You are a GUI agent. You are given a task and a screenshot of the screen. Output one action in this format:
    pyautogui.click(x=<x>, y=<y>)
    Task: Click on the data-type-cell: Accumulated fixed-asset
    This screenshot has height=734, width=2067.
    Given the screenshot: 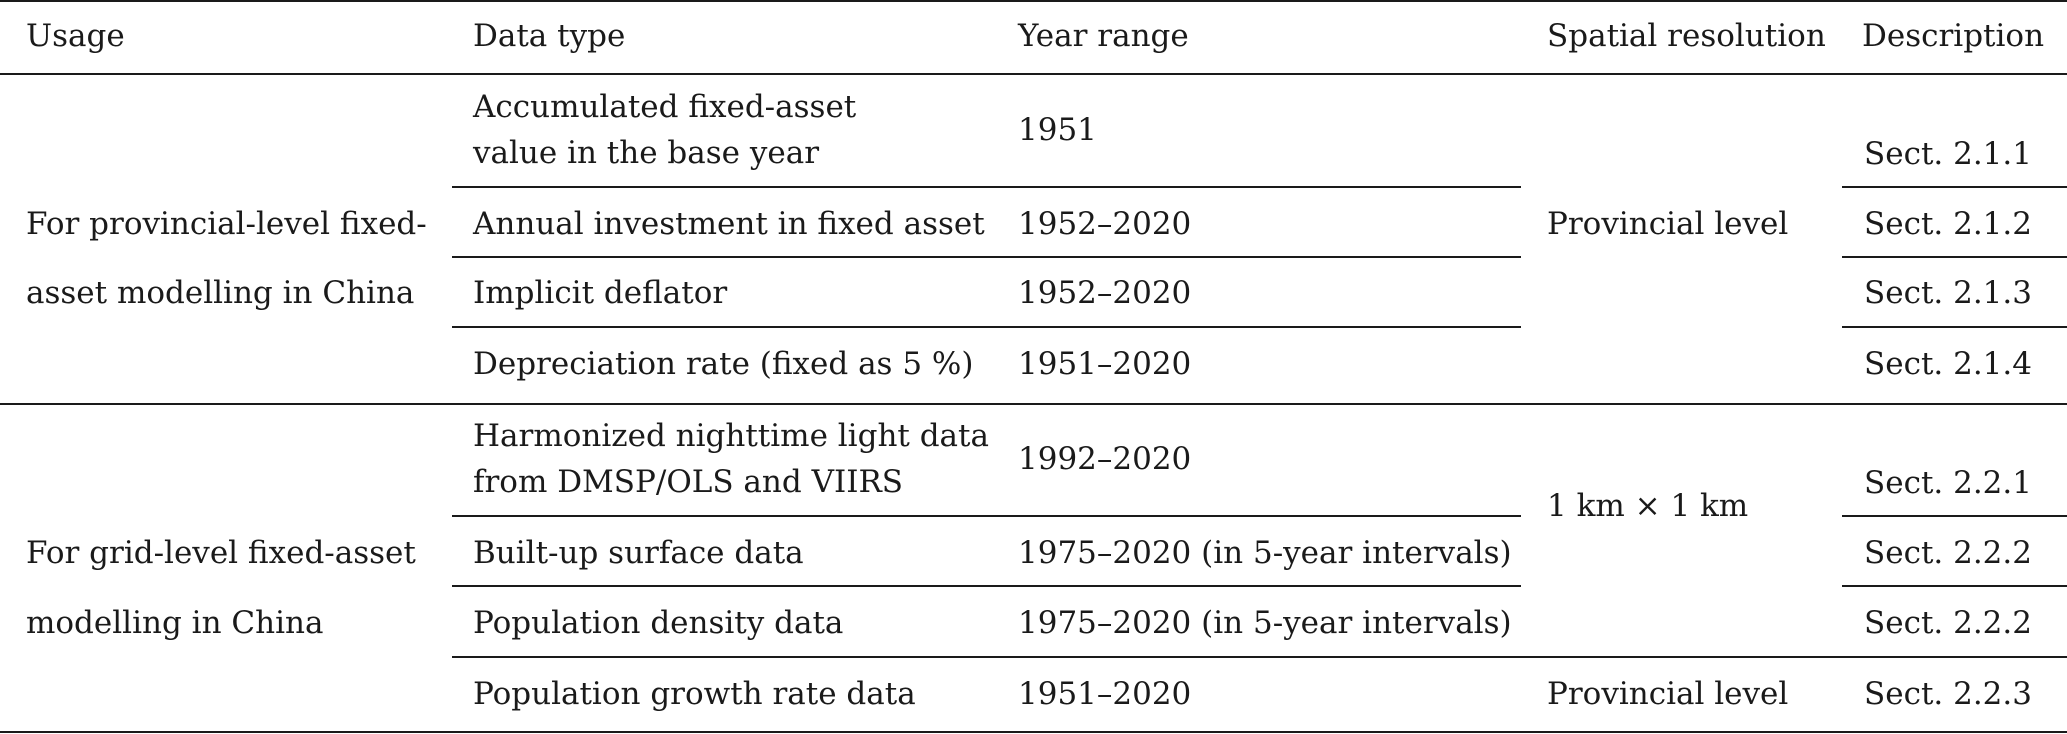 What is the action you would take?
    pyautogui.click(x=665, y=107)
    